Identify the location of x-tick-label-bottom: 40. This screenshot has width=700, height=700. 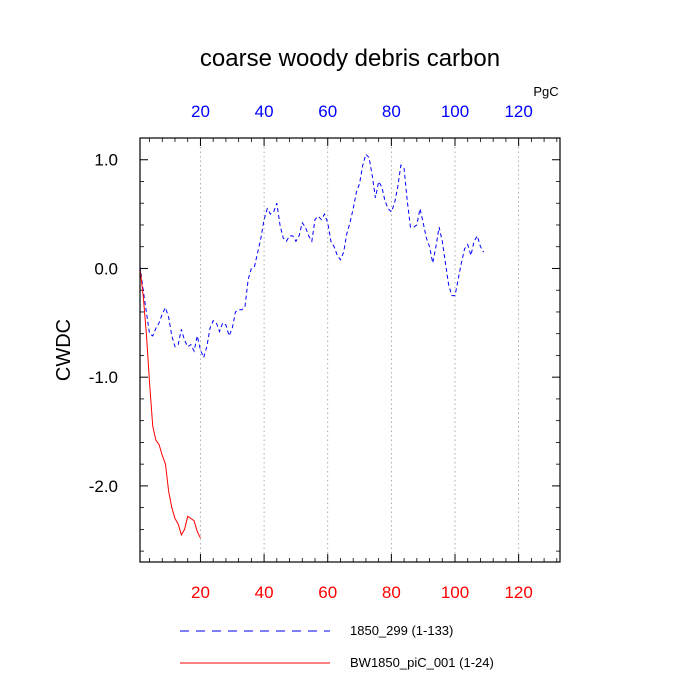
(264, 592).